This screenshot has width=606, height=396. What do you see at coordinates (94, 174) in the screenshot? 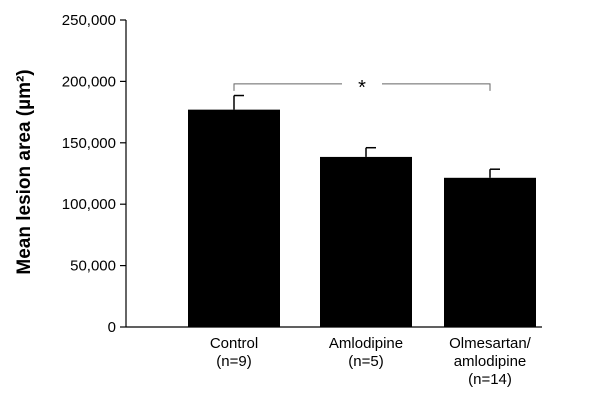
I see `y-ticks: 0 50,000 100,000 150,000 200,000 250,000` at bounding box center [94, 174].